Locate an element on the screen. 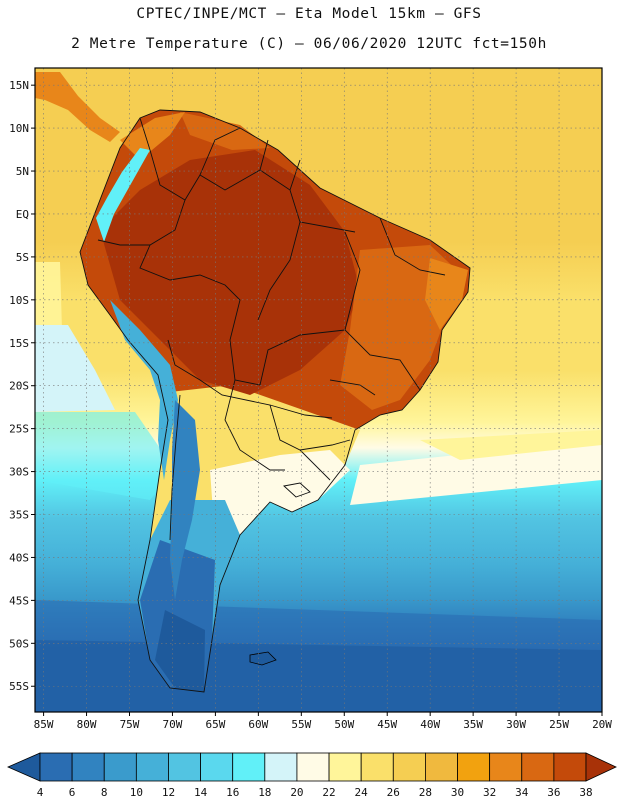 Image resolution: width=618 pixels, height=800 pixels. colorbar-label: 10 is located at coordinates (136, 792).